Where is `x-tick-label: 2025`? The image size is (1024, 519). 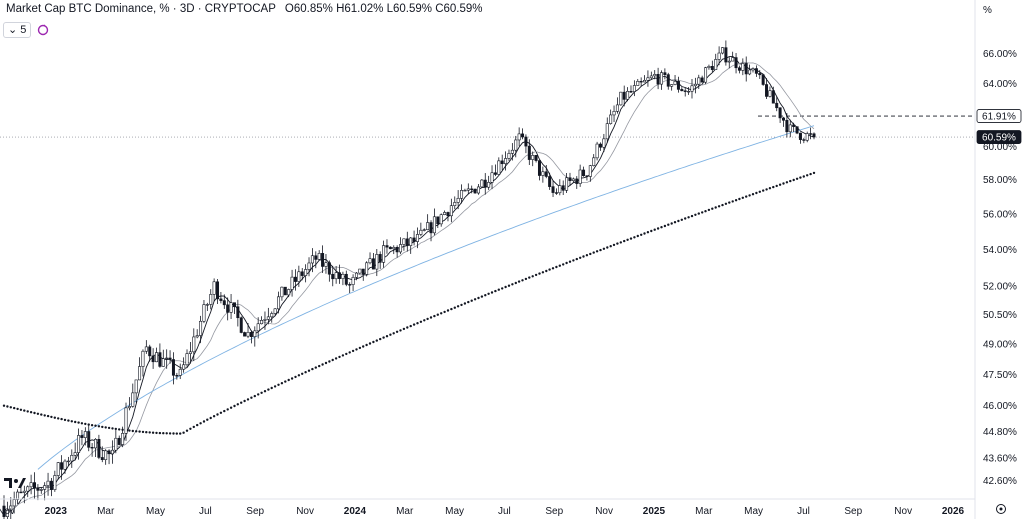
x-tick-label: 2025 is located at coordinates (654, 511).